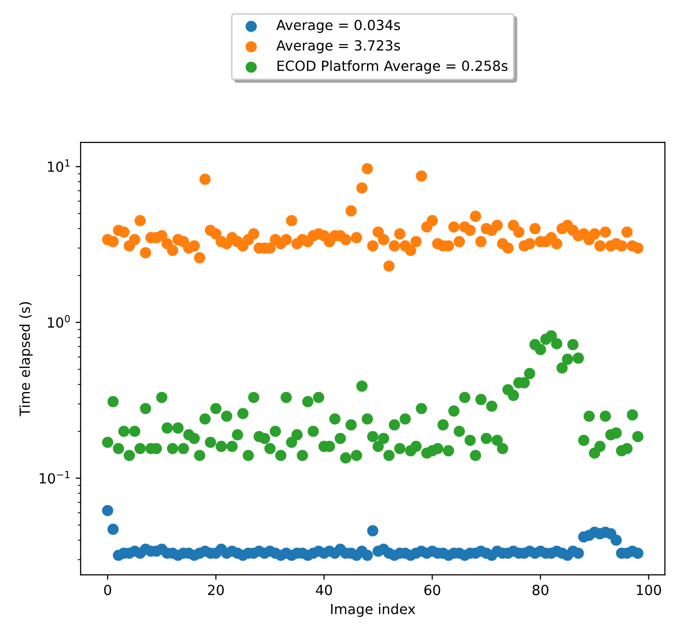 Image resolution: width=689 pixels, height=633 pixels. I want to click on legend-label: Average = 3.723s, so click(338, 47).